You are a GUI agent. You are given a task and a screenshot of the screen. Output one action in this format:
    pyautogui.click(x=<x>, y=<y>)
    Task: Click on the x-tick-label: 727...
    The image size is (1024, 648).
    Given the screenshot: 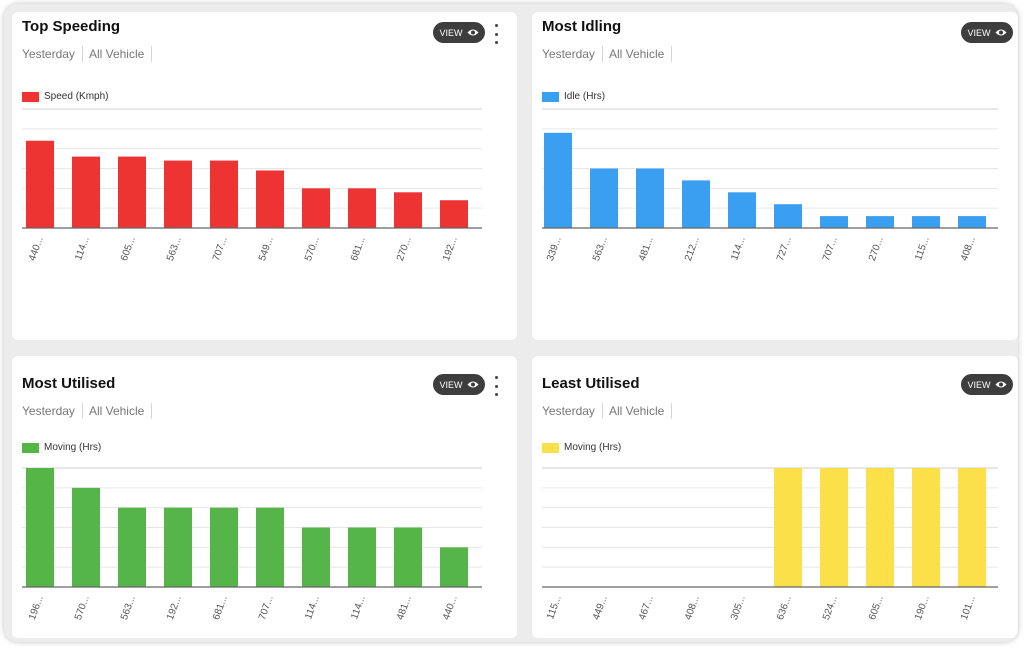 What is the action you would take?
    pyautogui.click(x=784, y=248)
    